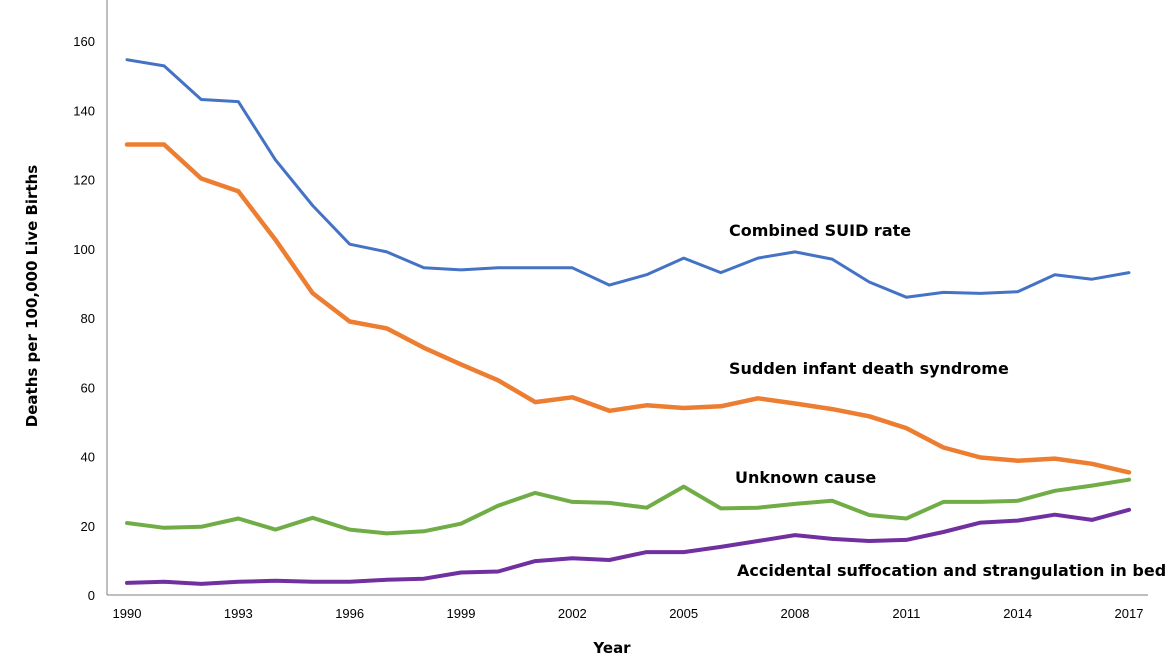  I want to click on y-tick-label: 0, so click(91, 595).